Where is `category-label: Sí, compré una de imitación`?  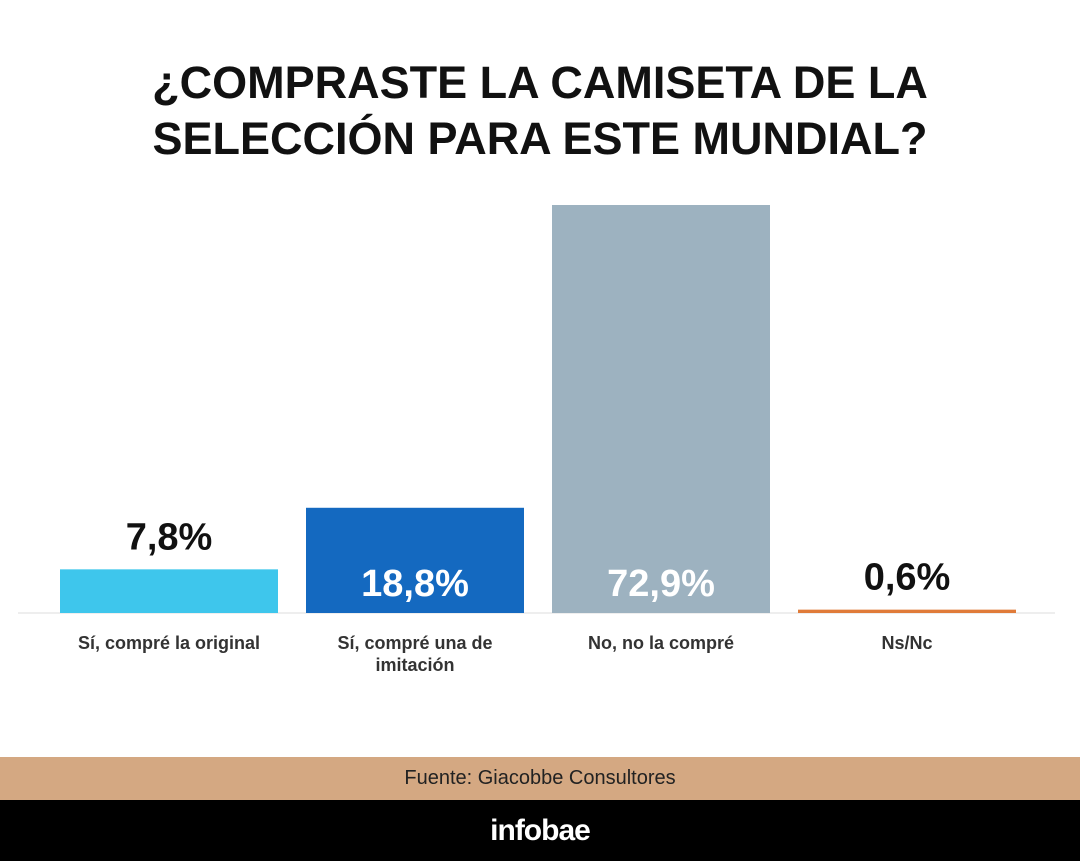 category-label: Sí, compré una de imitación is located at coordinates (415, 654).